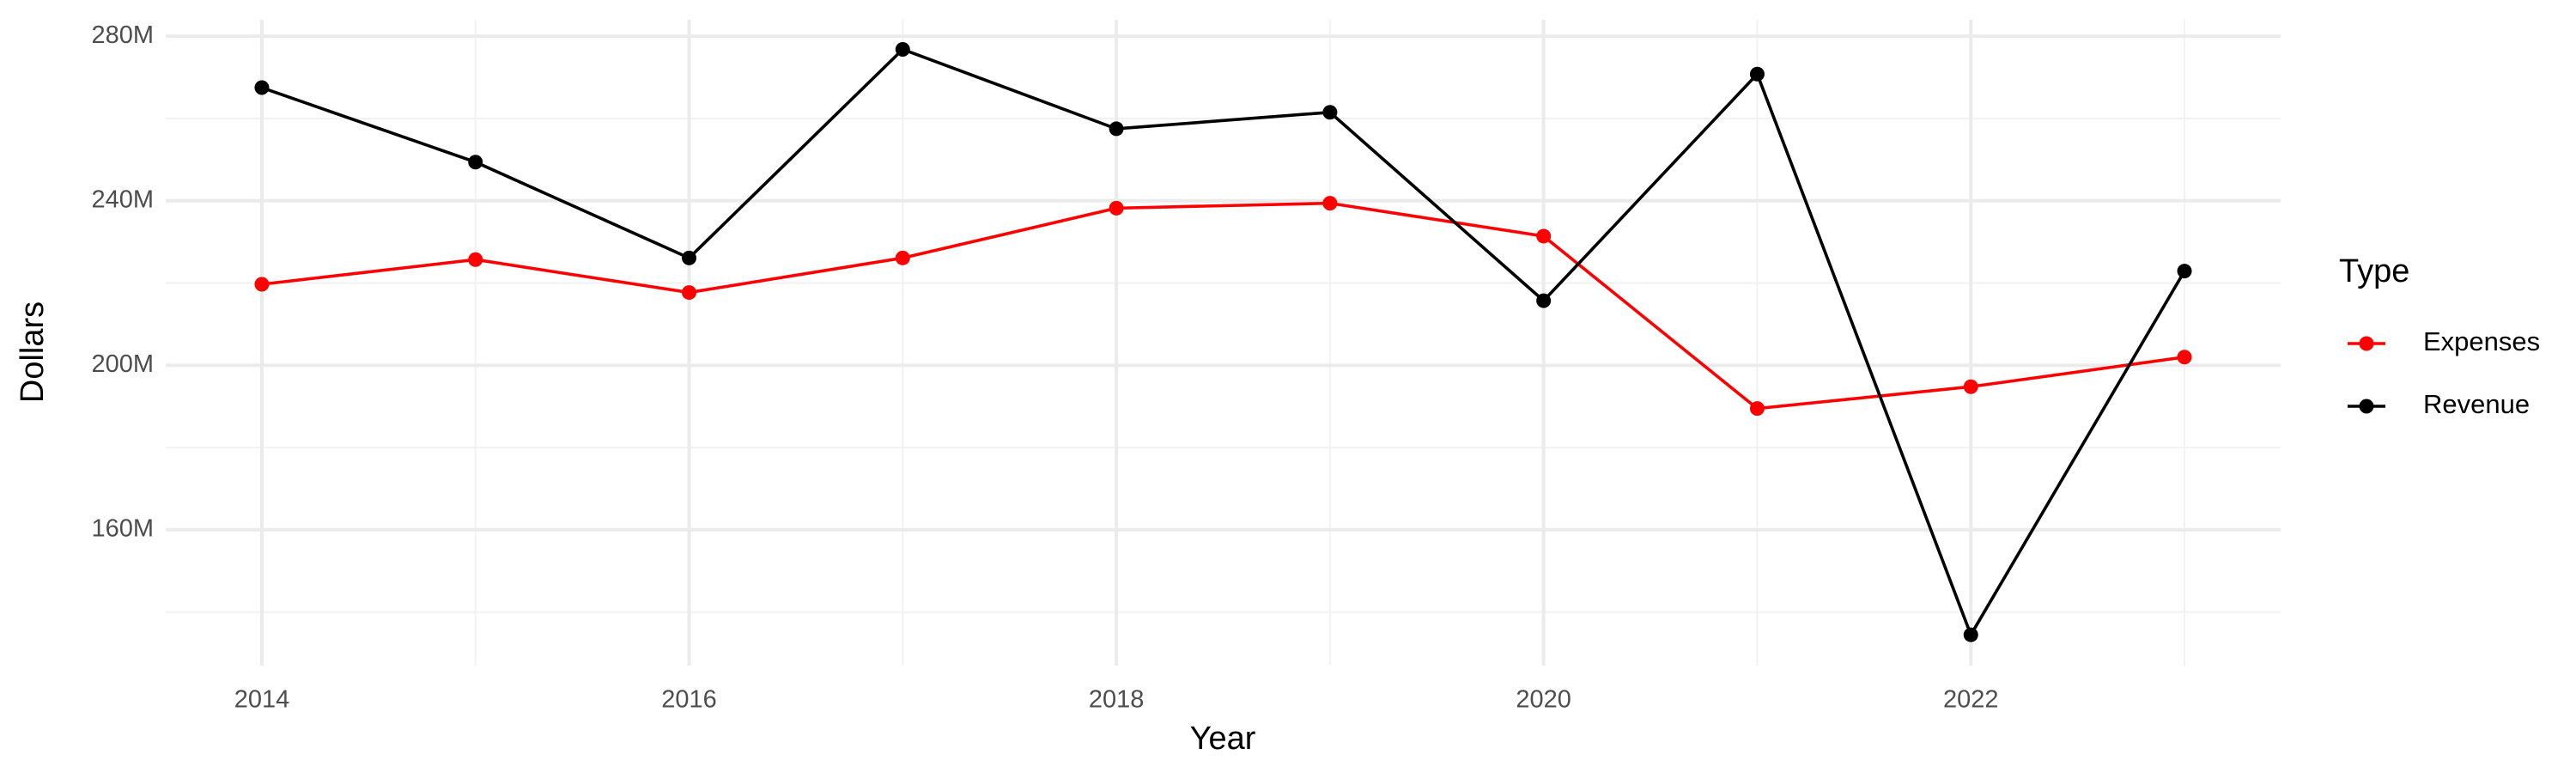 The height and width of the screenshot is (773, 2576). Describe the element at coordinates (1117, 700) in the screenshot. I see `x-tick-label: 2018` at that location.